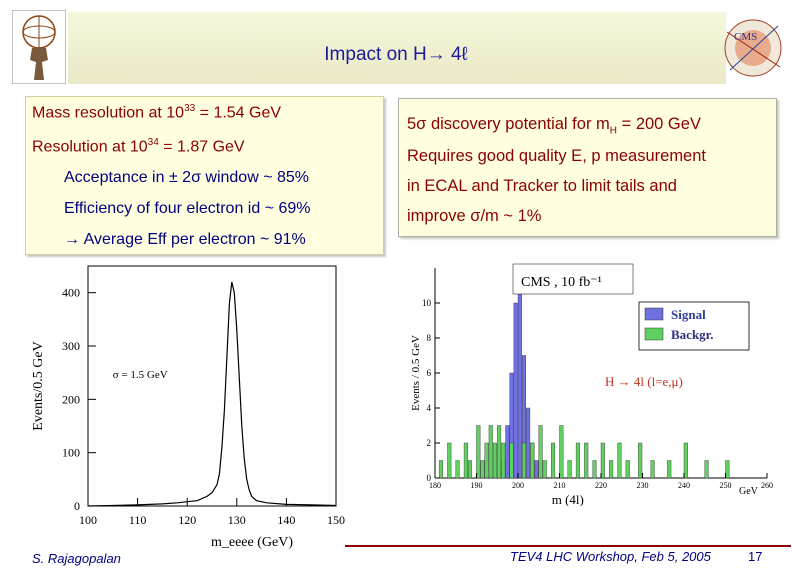 The width and height of the screenshot is (792, 576). What do you see at coordinates (252, 542) in the screenshot?
I see `x-axis-label: m_eeee (GeV)` at bounding box center [252, 542].